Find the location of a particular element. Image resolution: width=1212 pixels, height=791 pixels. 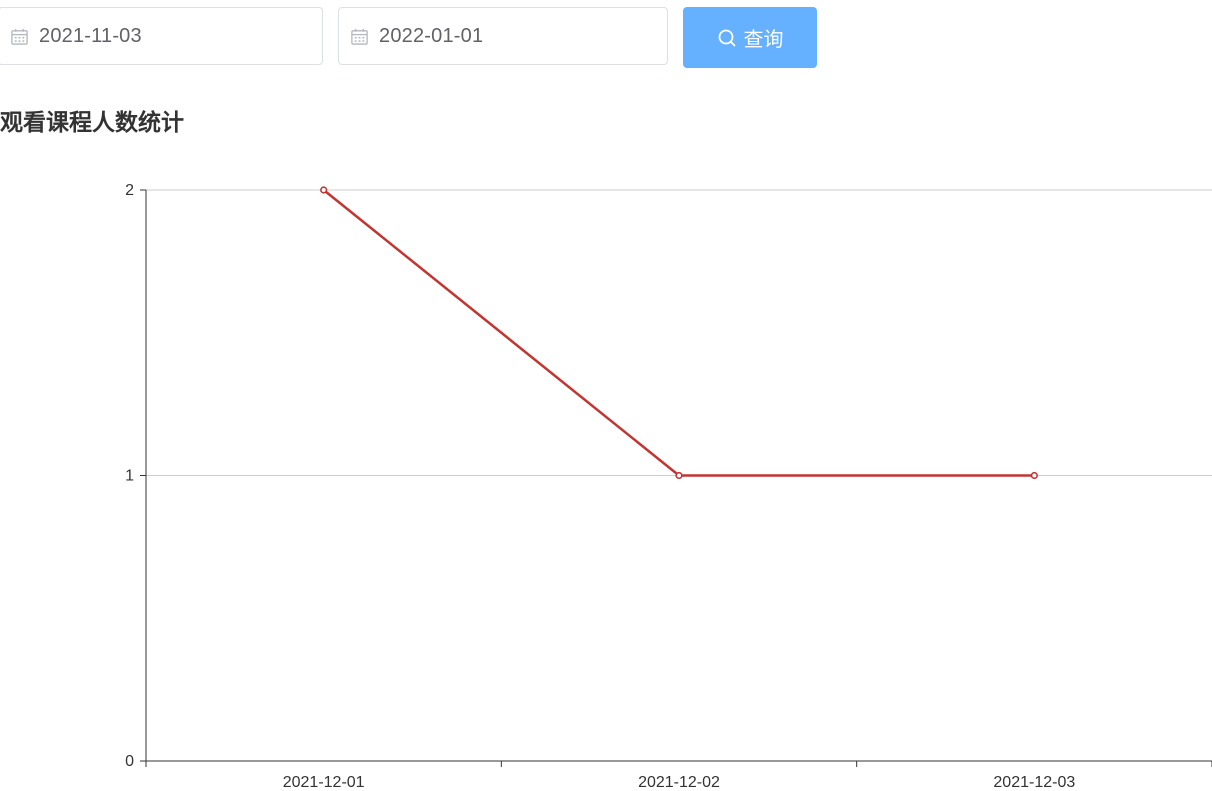

filter-toolbar: 2021-11-03 2022-01-01 查询 is located at coordinates (606, 40).